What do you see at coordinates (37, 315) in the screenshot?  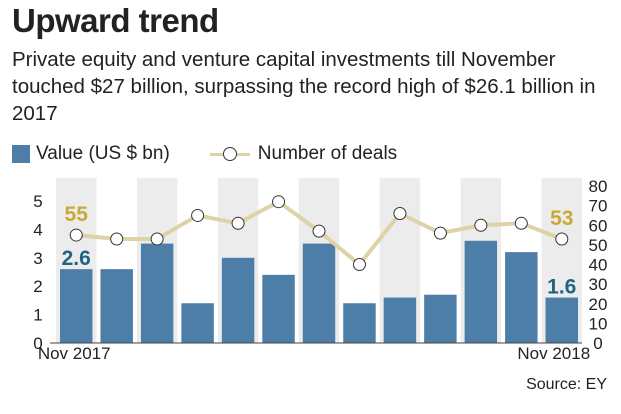 I see `left-tick-label: 1` at bounding box center [37, 315].